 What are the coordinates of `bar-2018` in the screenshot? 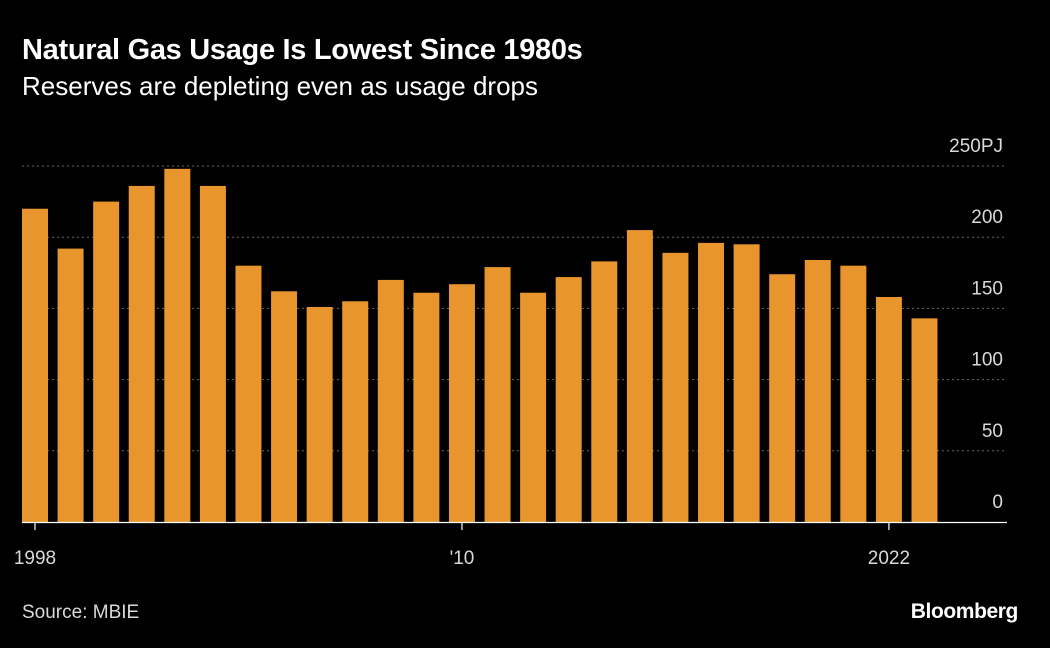 It's located at (746, 383).